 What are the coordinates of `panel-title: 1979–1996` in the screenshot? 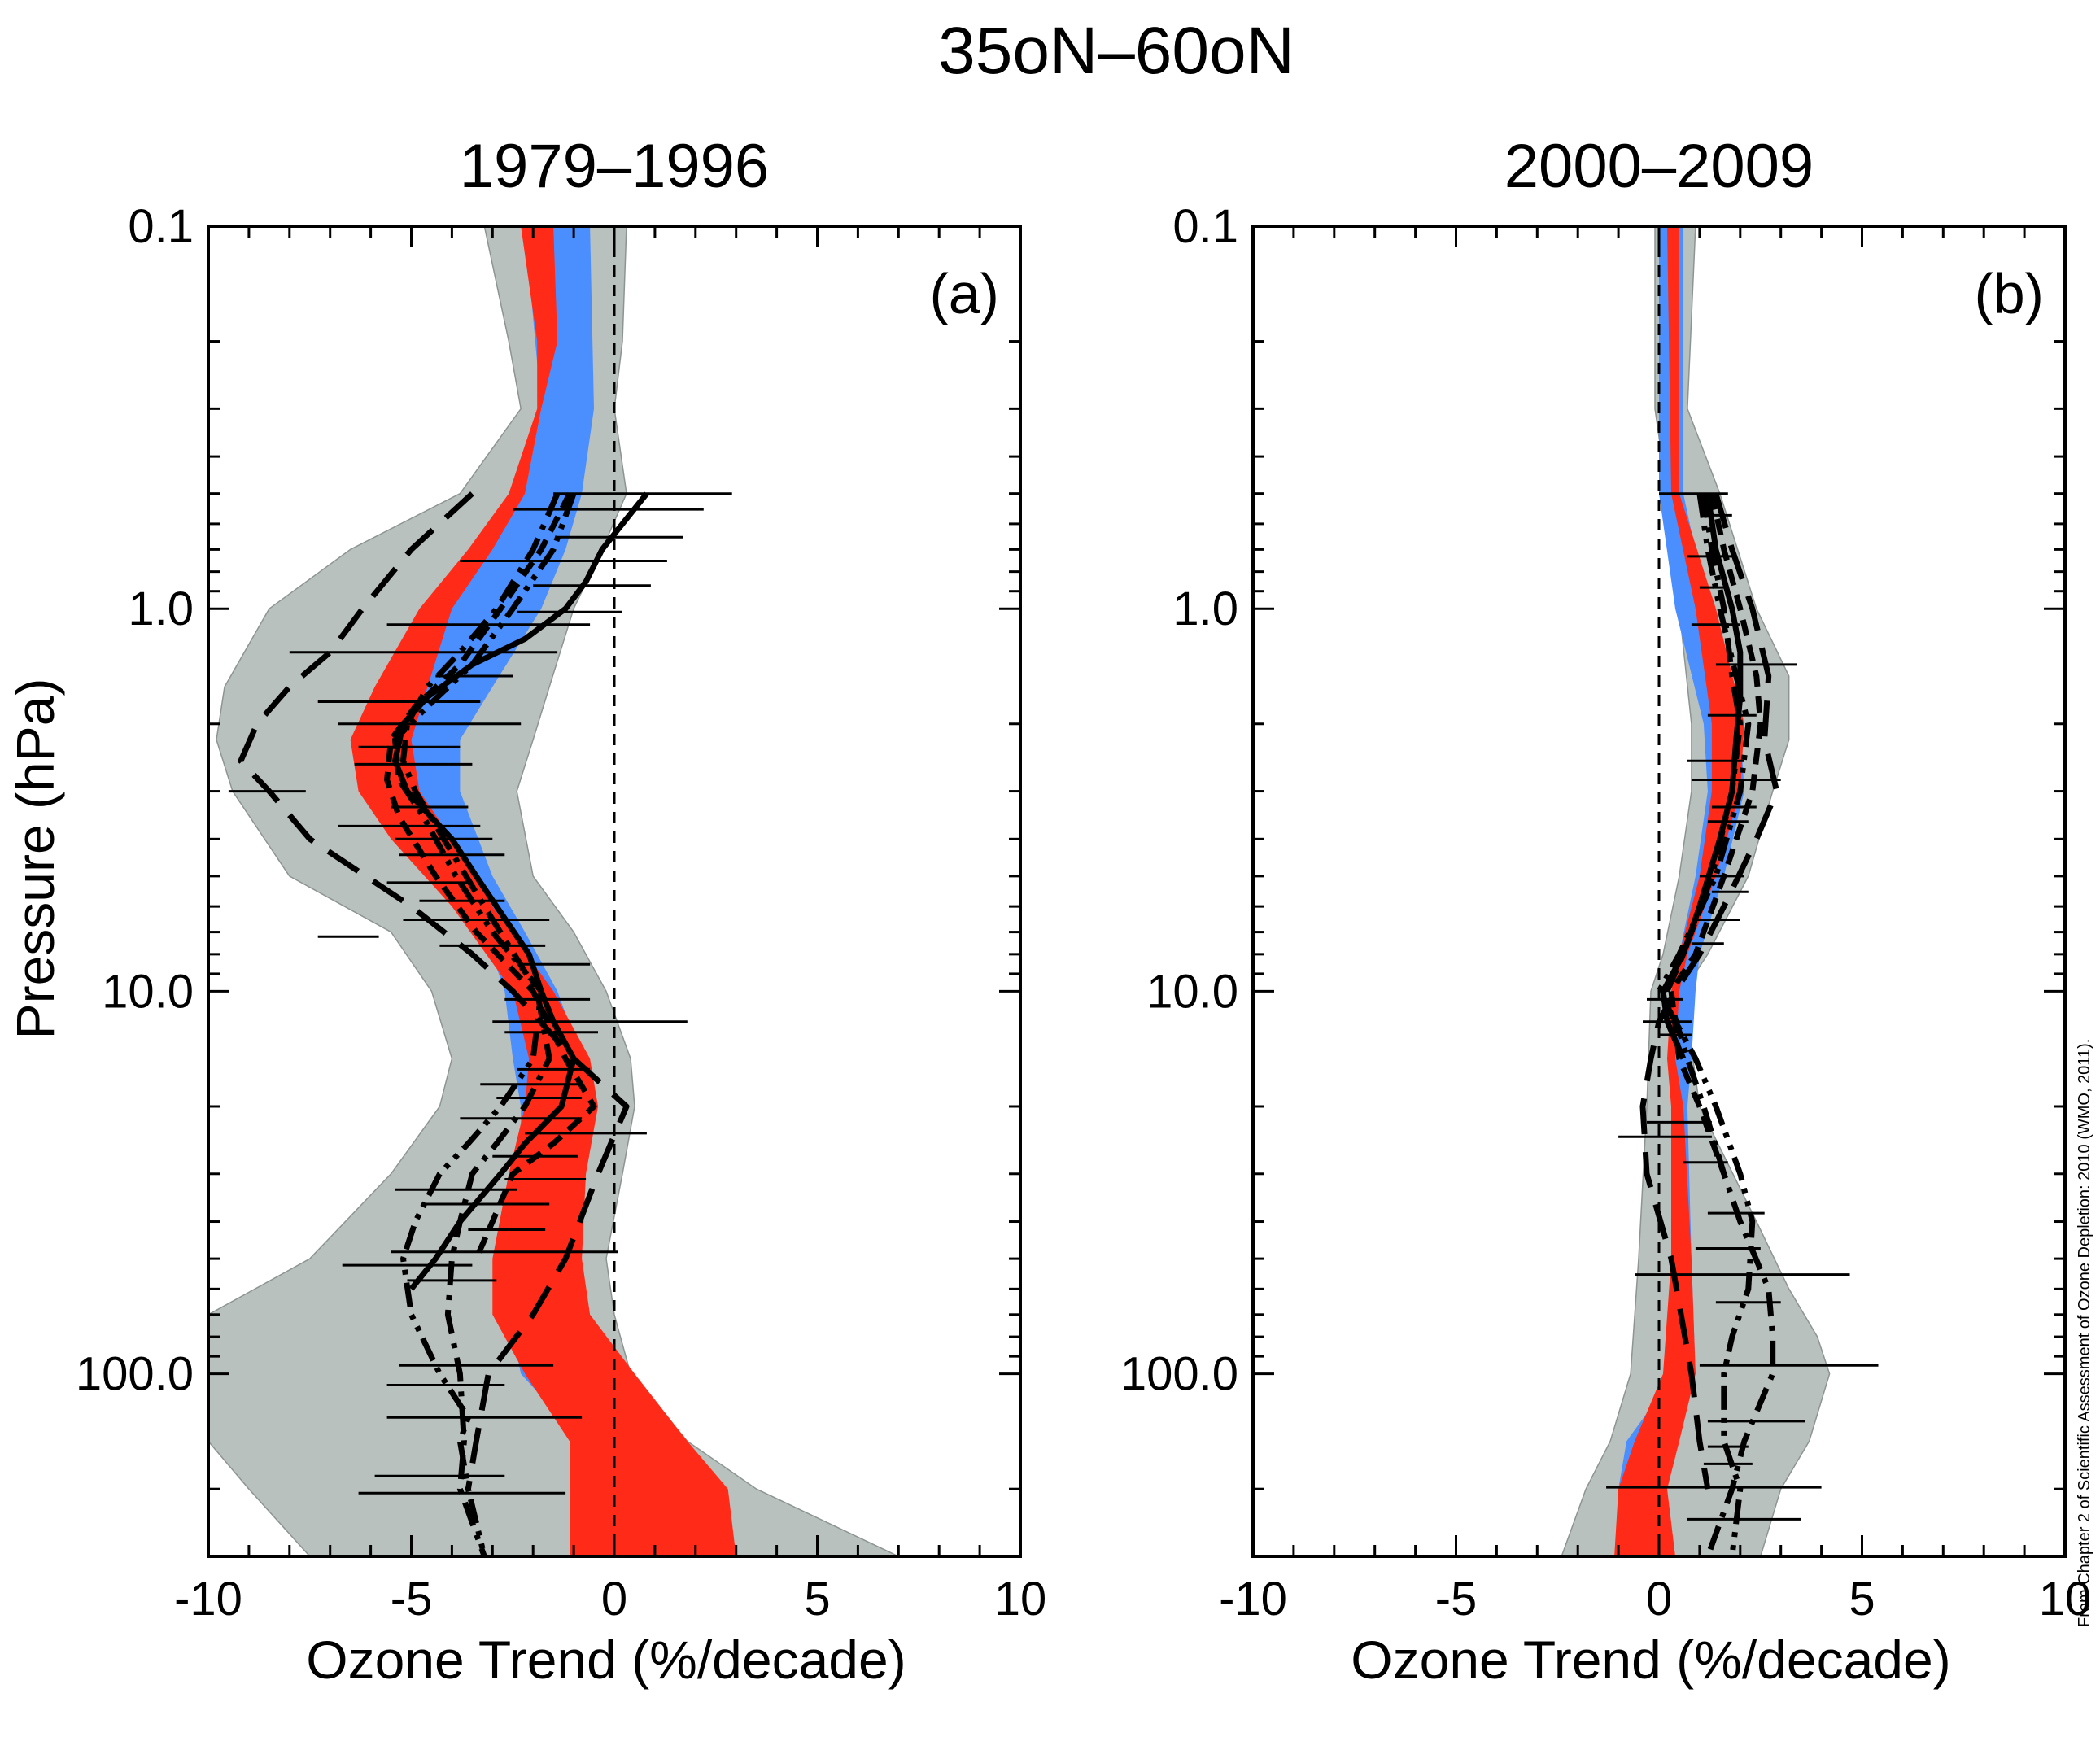 It's located at (614, 166).